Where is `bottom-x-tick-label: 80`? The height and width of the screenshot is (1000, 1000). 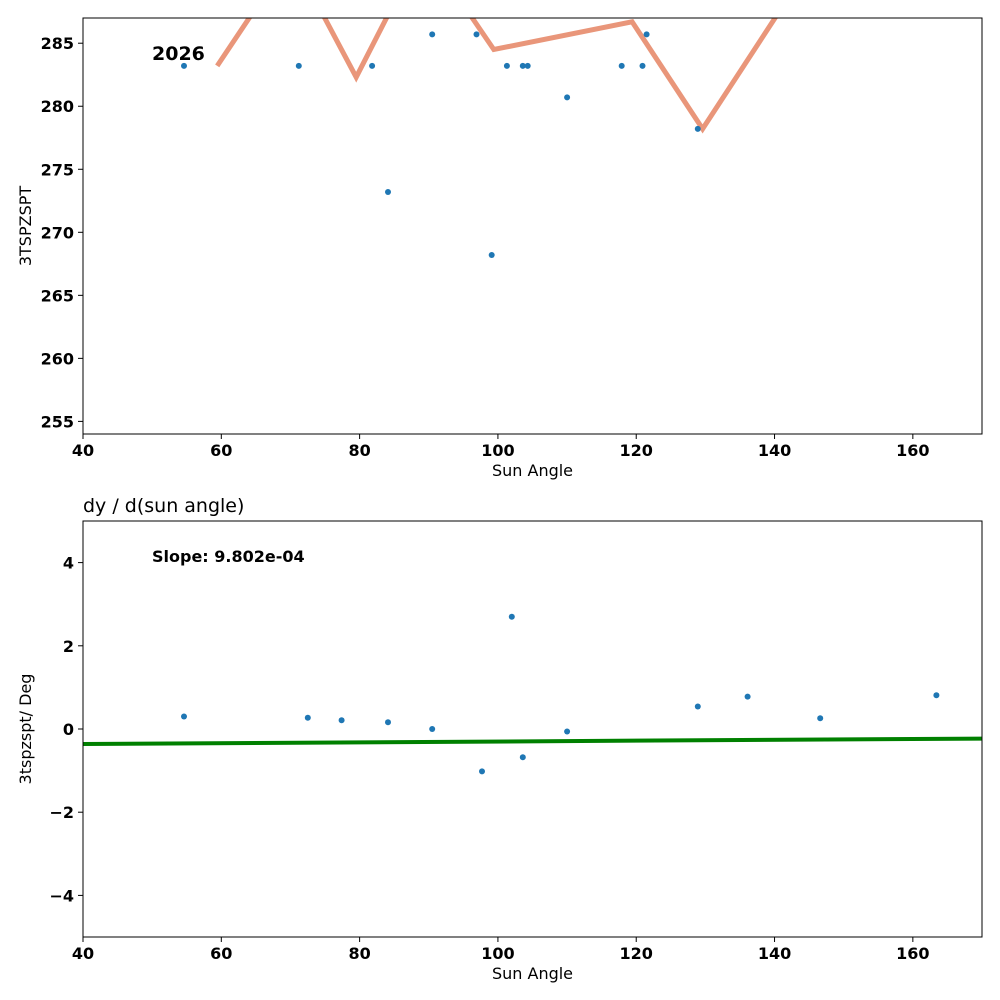
bottom-x-tick-label: 80 is located at coordinates (359, 953).